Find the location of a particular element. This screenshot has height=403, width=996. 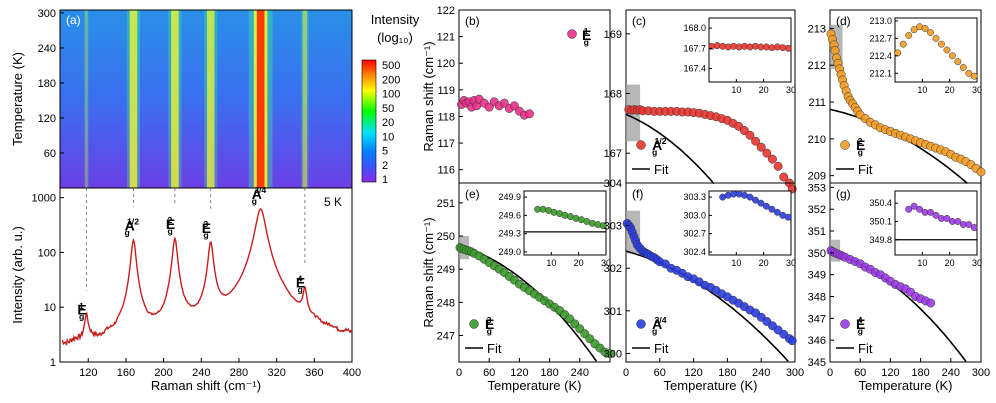

panel-f-ytick-label-1: 301 is located at coordinates (613, 312).